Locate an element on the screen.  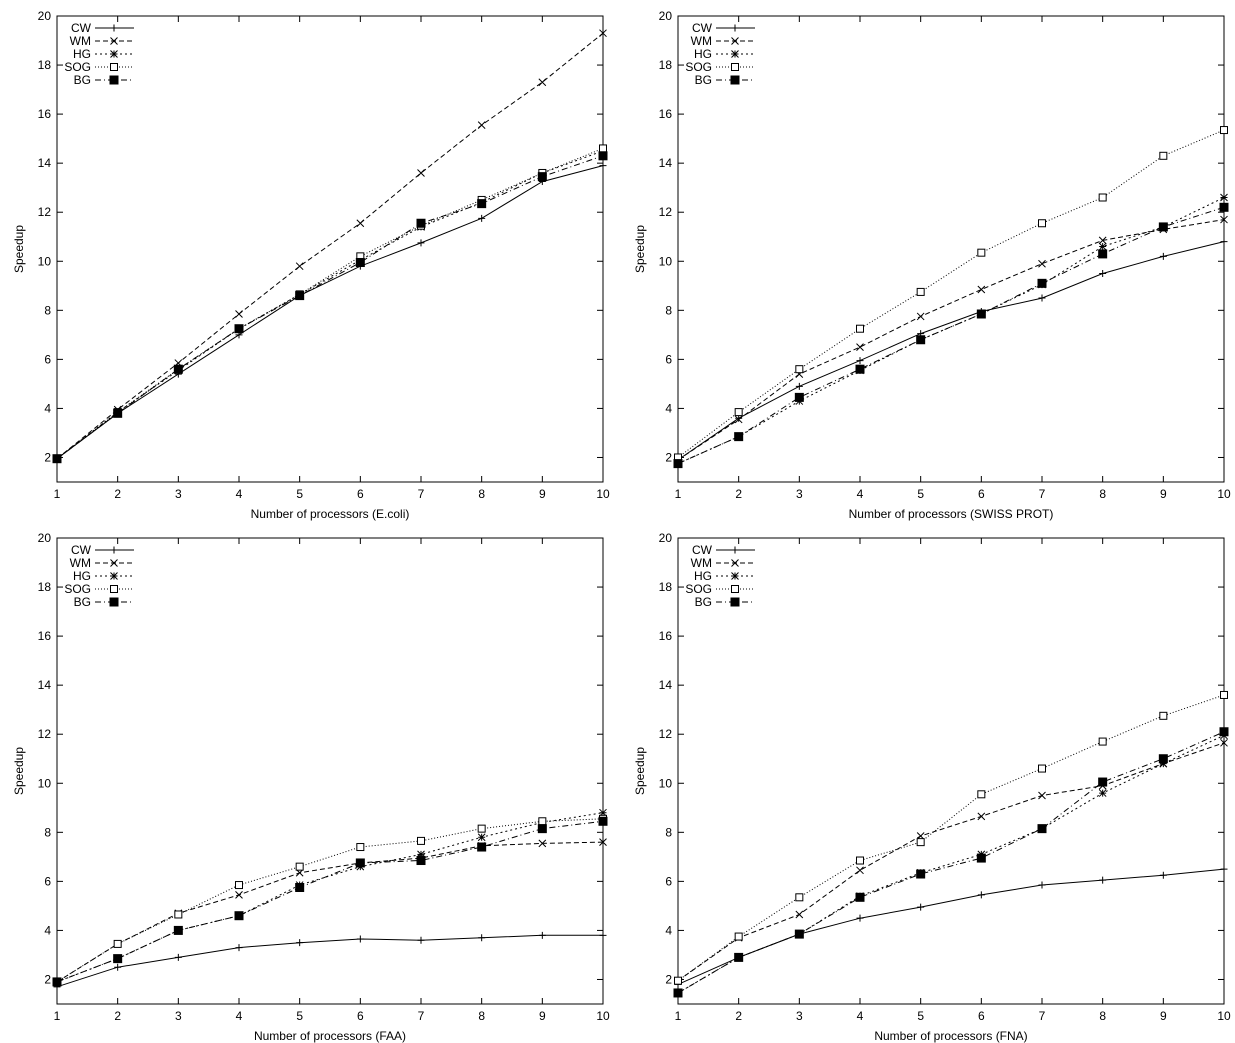
x-tick-label: 7 is located at coordinates (1042, 494).